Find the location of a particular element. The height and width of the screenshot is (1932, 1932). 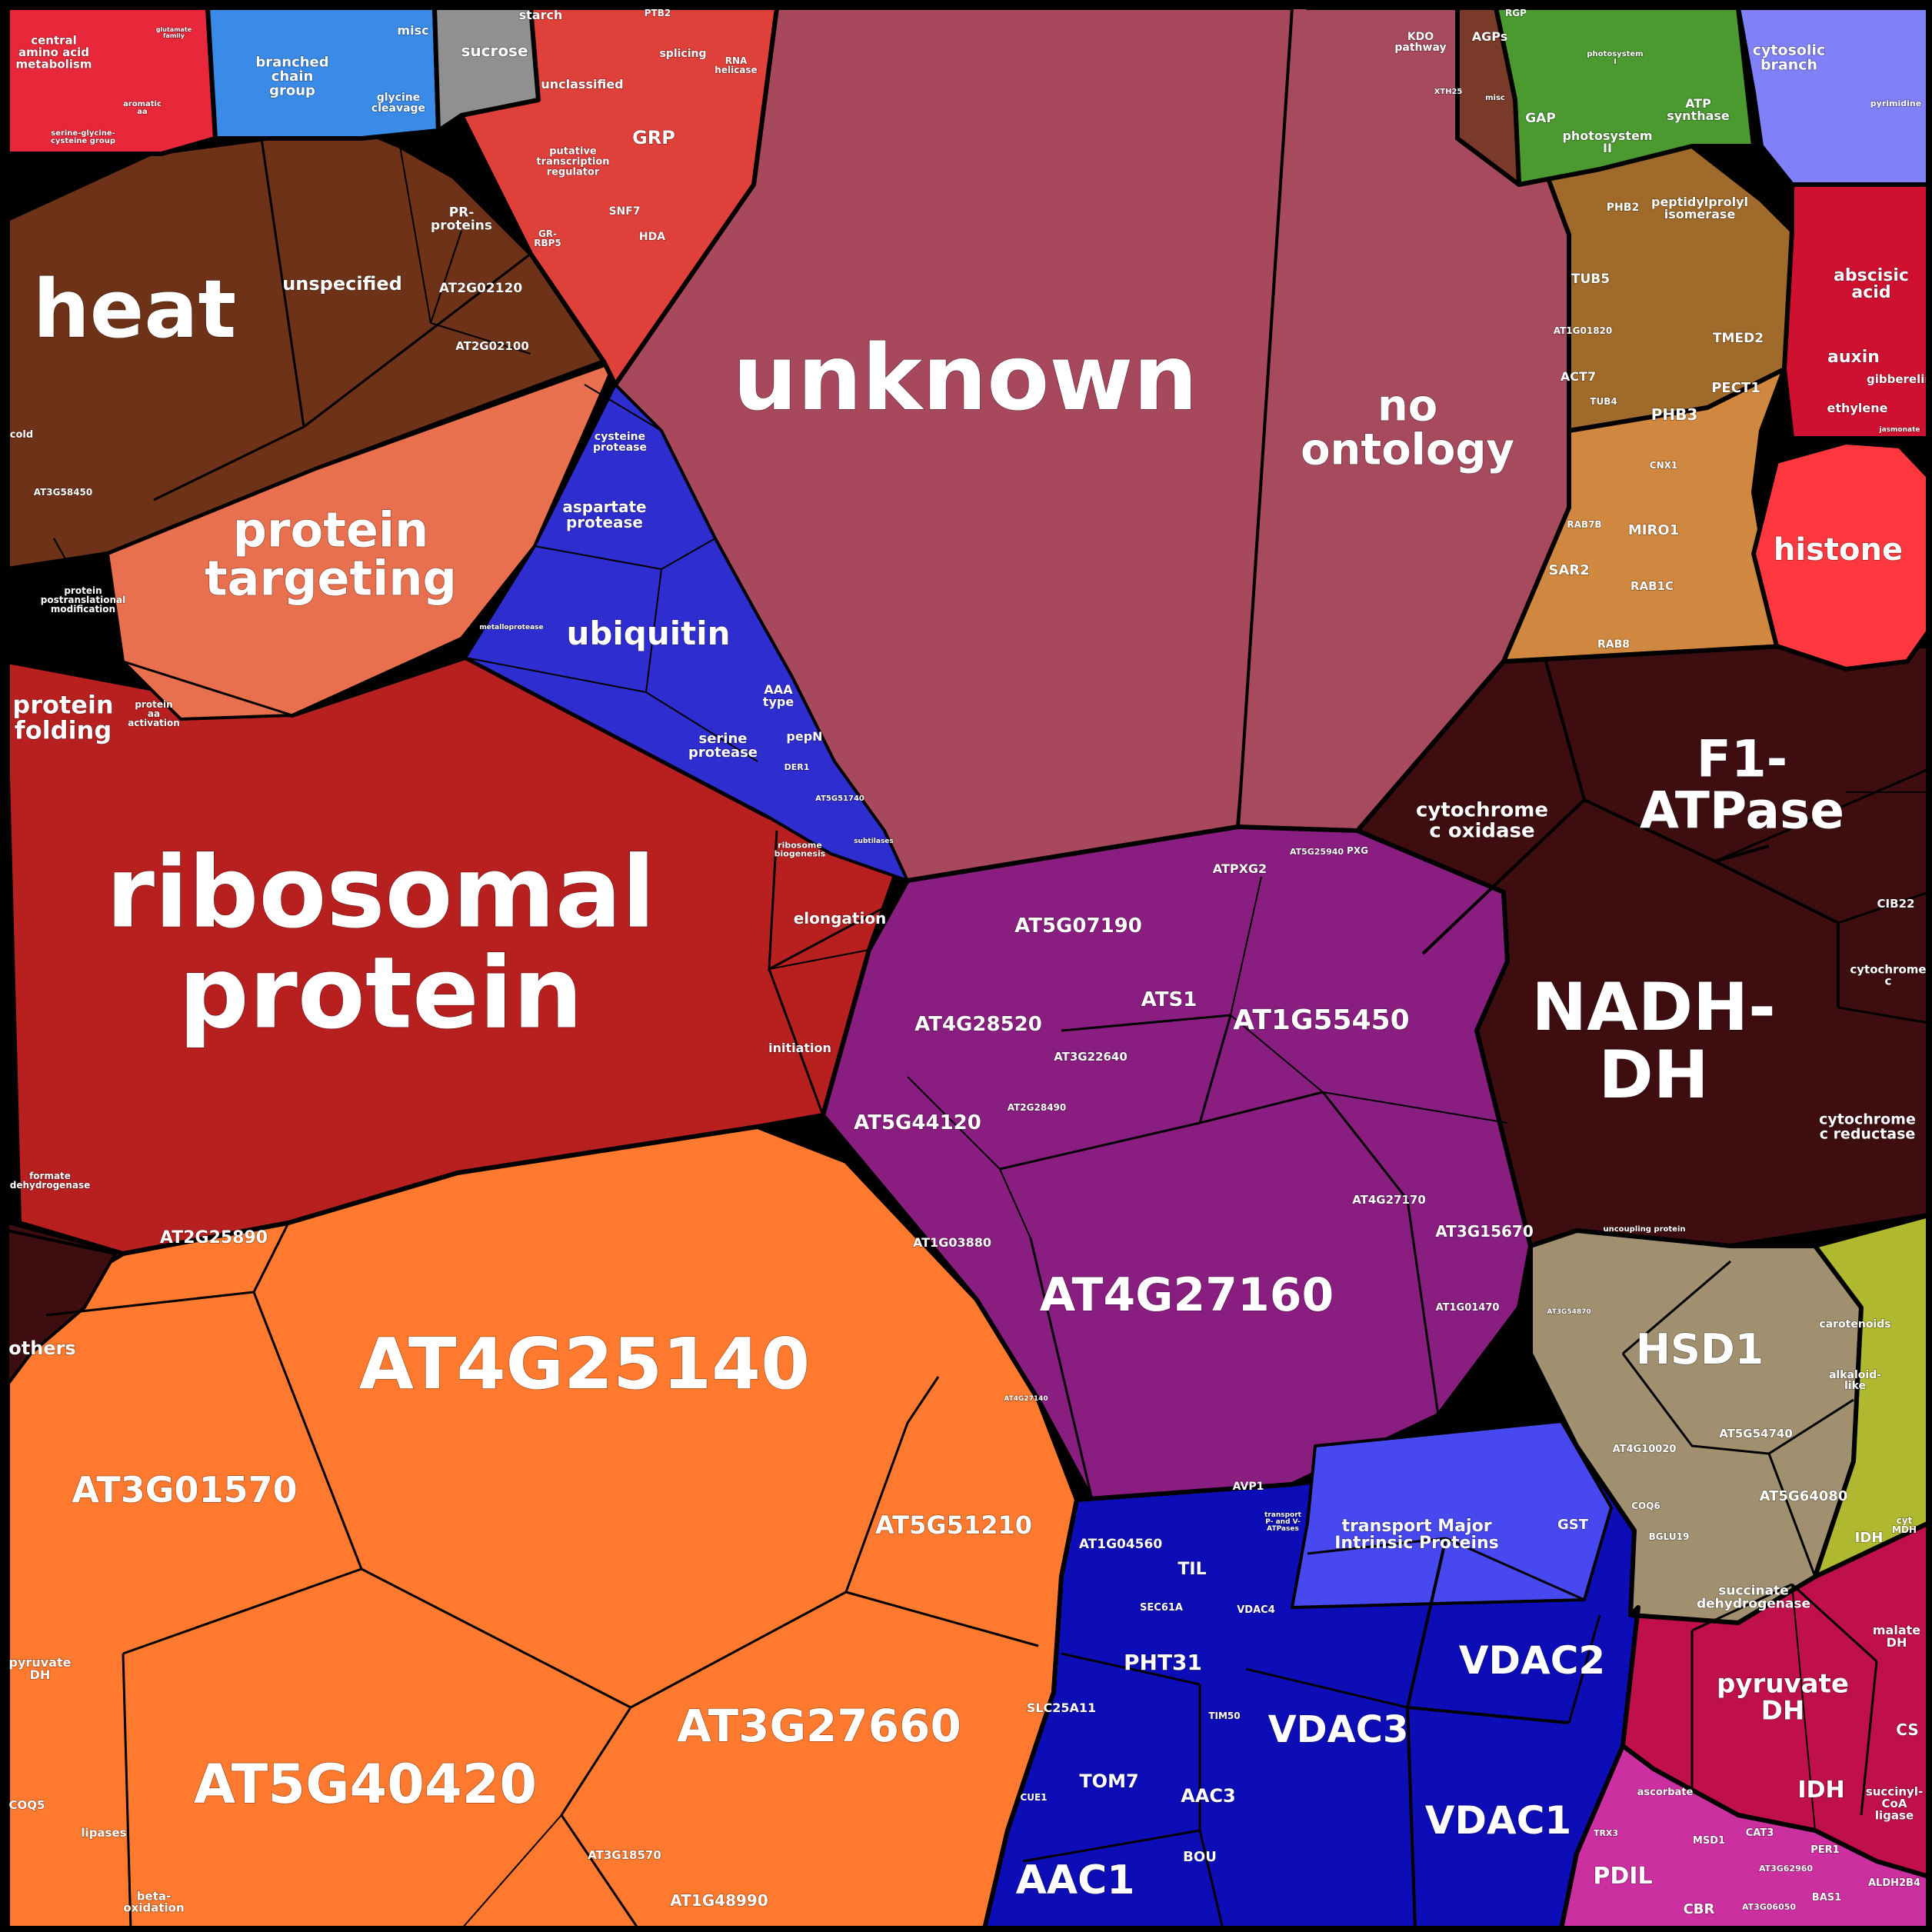

label-ps2: photosystem II is located at coordinates (1607, 141).